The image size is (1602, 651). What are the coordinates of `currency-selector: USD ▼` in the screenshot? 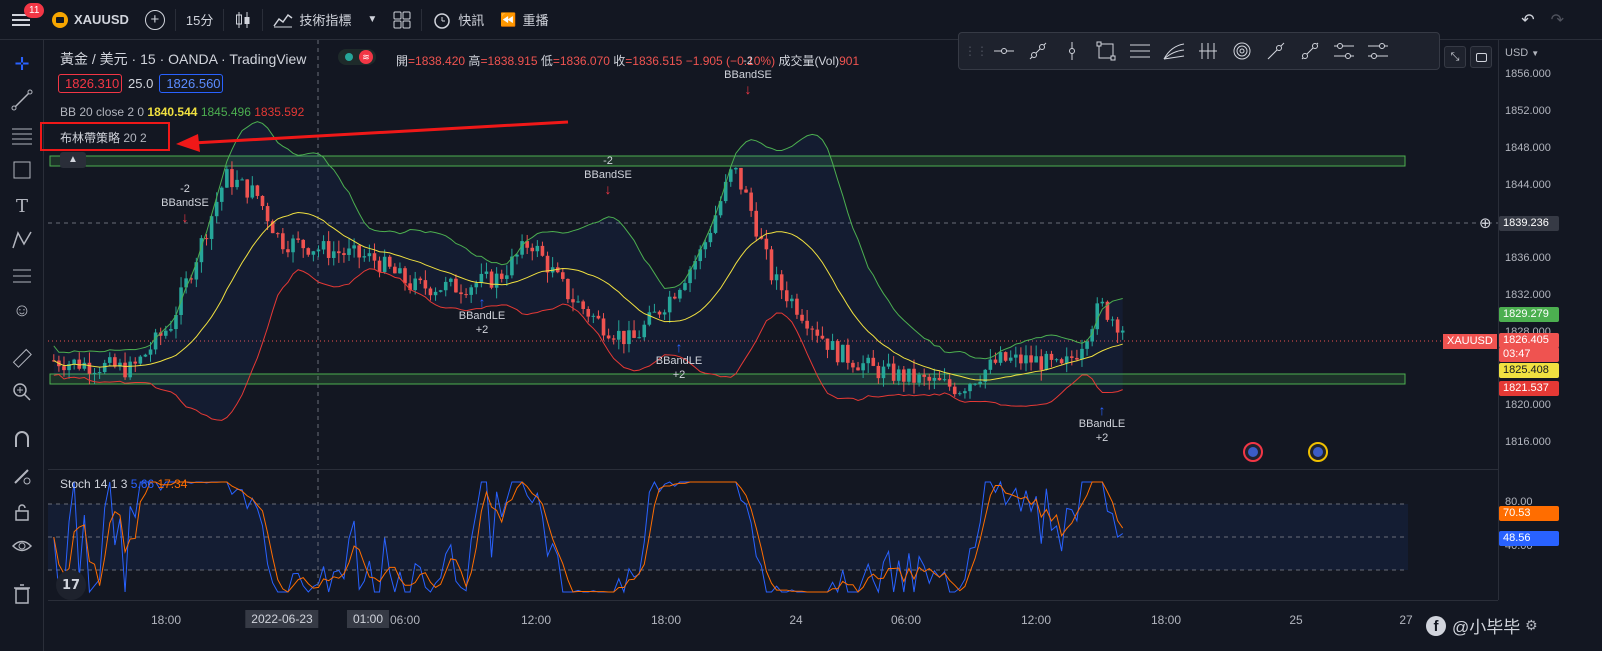 It's located at (1522, 53).